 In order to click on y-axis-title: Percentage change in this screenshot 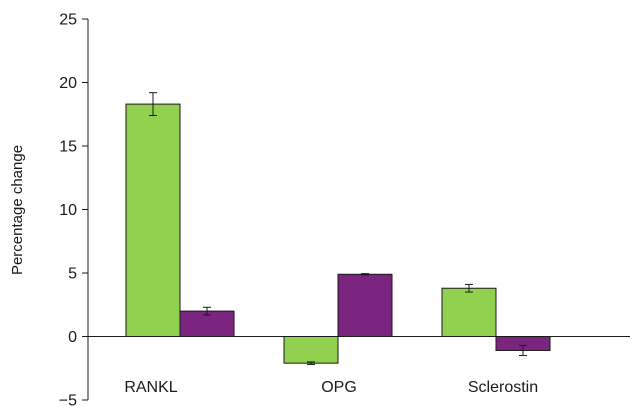, I will do `click(17, 210)`.